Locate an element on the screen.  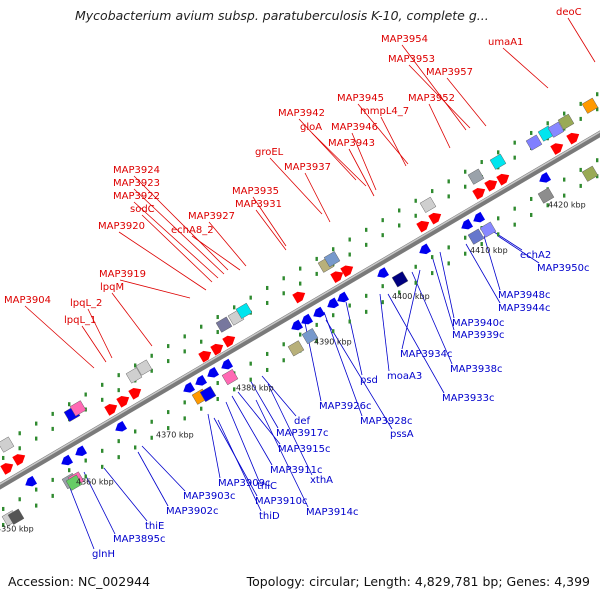
gene-label-bottom: MAP3933c is located at coordinates (468, 398).